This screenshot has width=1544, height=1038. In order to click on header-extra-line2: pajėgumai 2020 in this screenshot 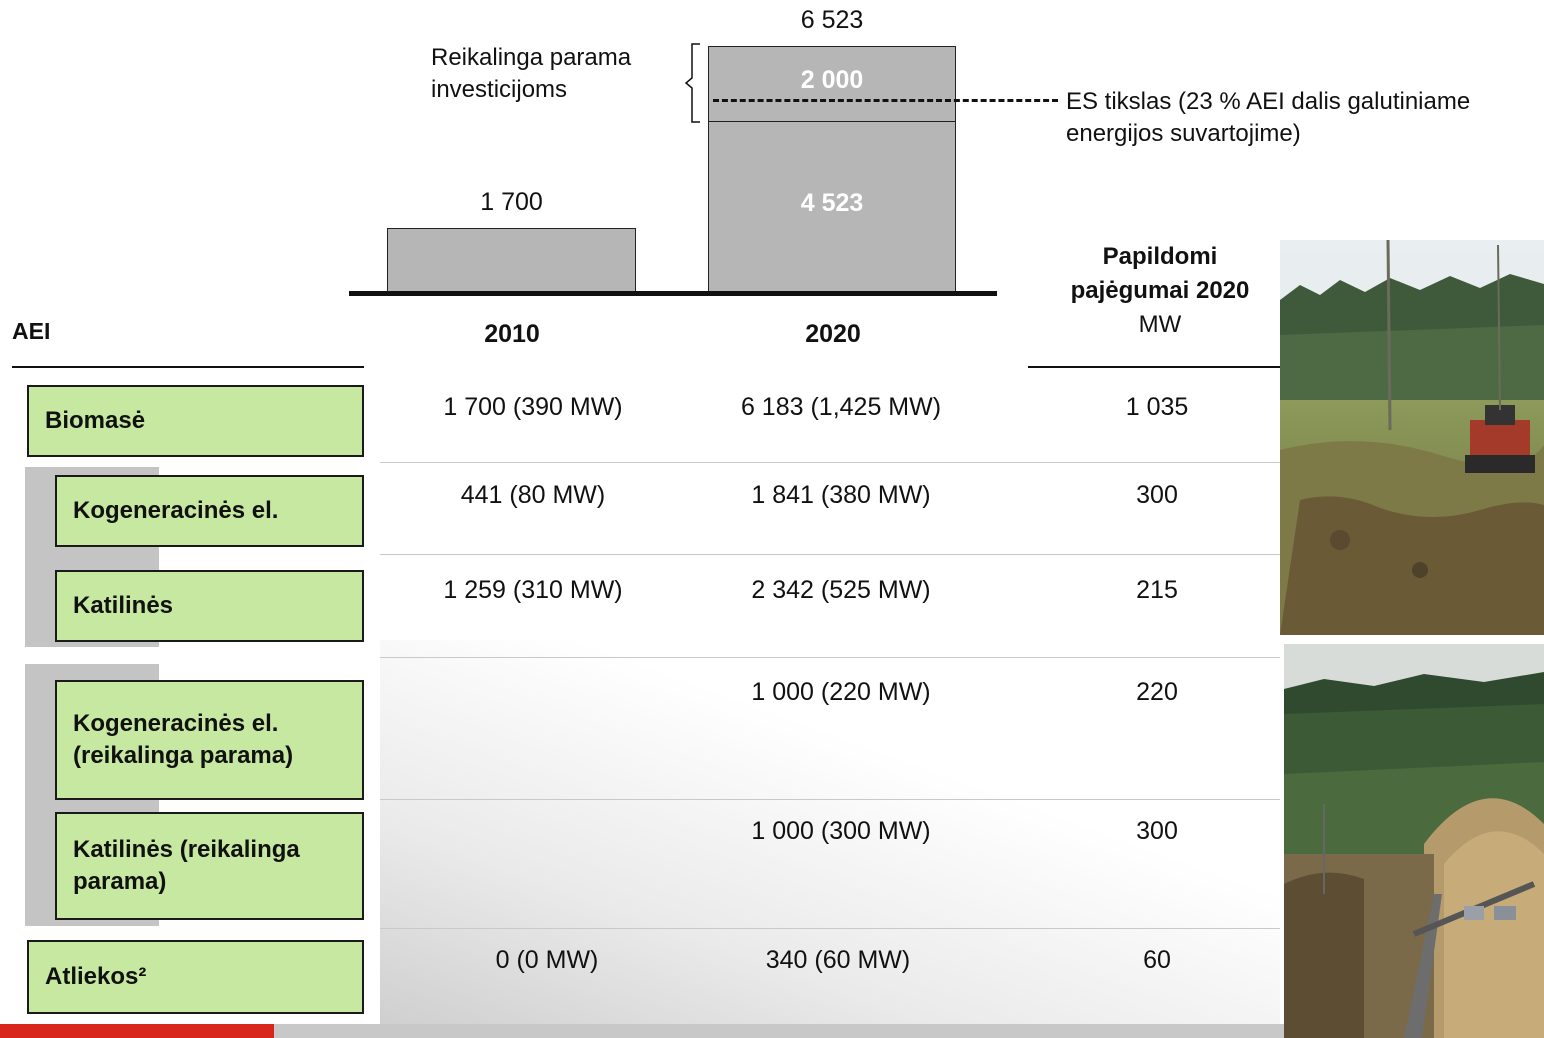, I will do `click(1160, 290)`.